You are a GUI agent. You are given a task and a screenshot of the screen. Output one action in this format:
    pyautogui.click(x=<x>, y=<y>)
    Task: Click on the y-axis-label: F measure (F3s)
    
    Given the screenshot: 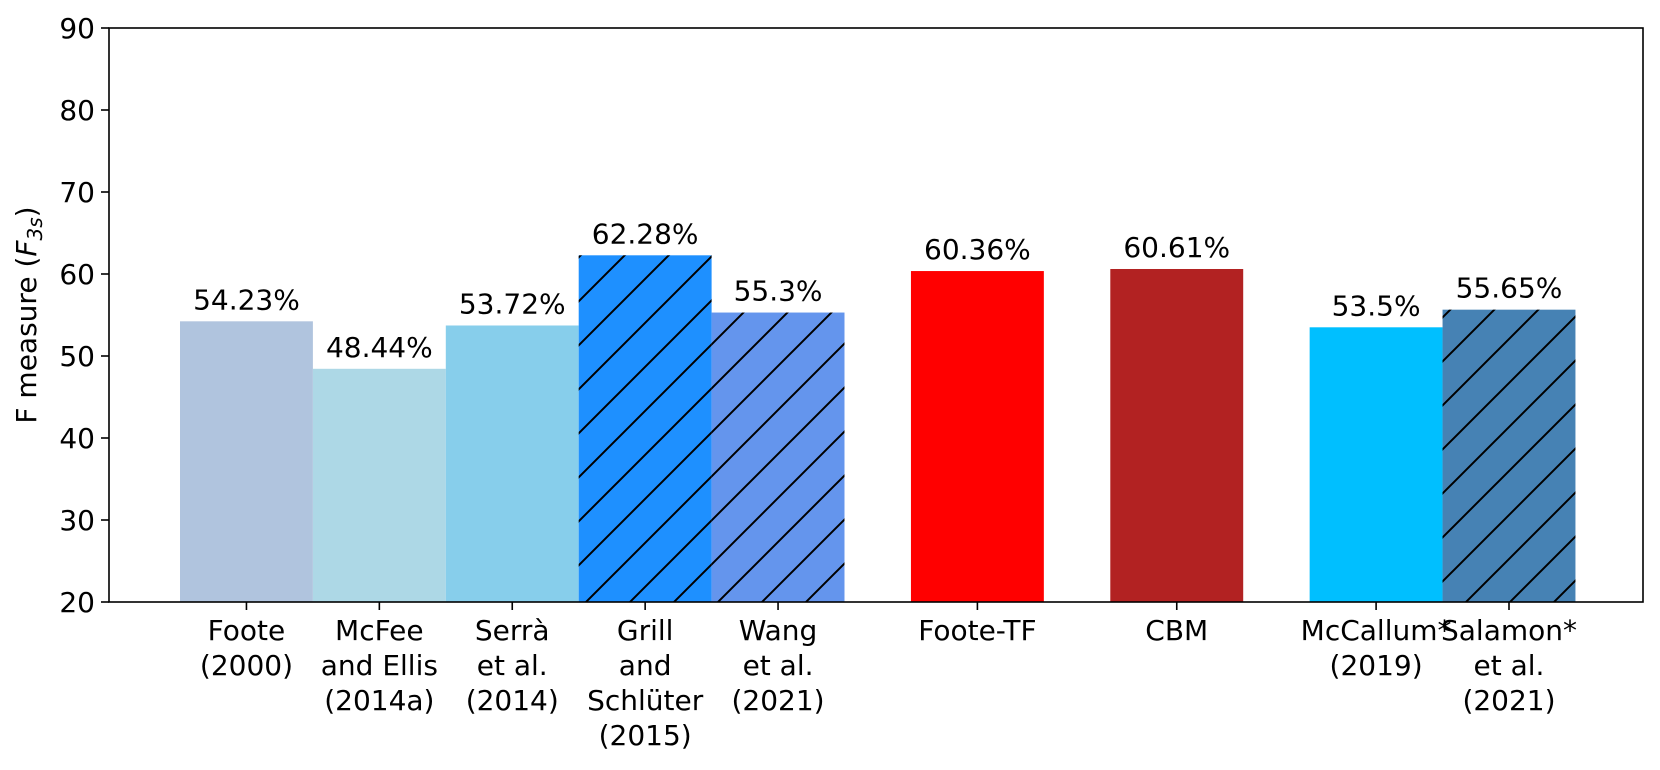 What is the action you would take?
    pyautogui.click(x=28, y=314)
    